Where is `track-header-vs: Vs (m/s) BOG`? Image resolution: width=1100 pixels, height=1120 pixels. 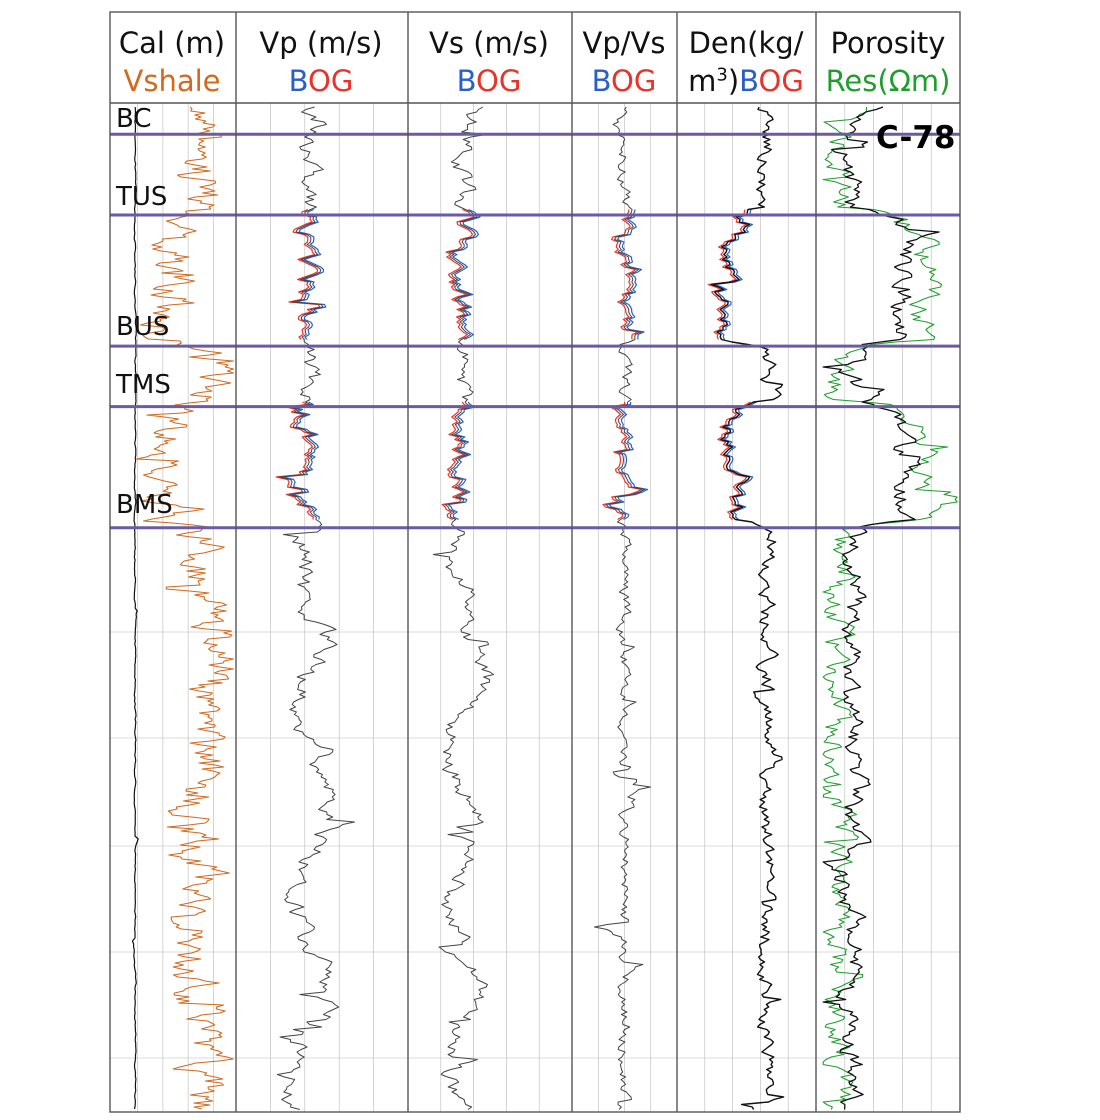
track-header-vs: Vs (m/s) BOG is located at coordinates (489, 62).